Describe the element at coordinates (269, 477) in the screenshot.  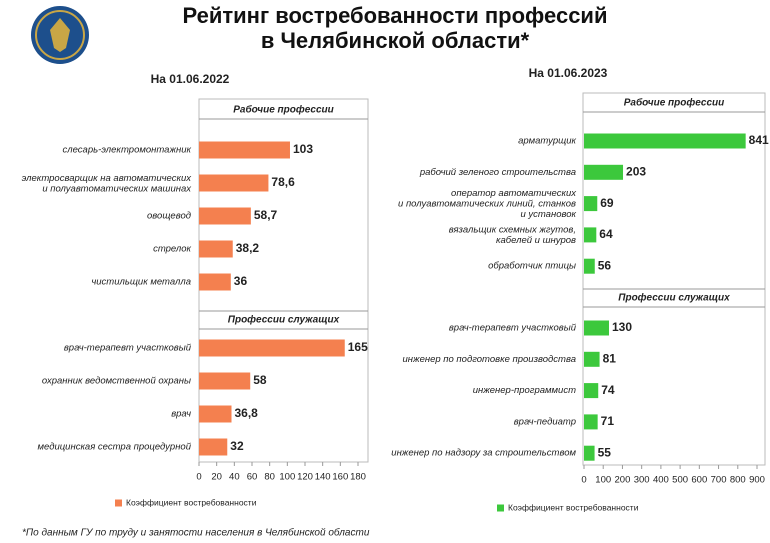
I see `x-tick-label: 80` at that location.